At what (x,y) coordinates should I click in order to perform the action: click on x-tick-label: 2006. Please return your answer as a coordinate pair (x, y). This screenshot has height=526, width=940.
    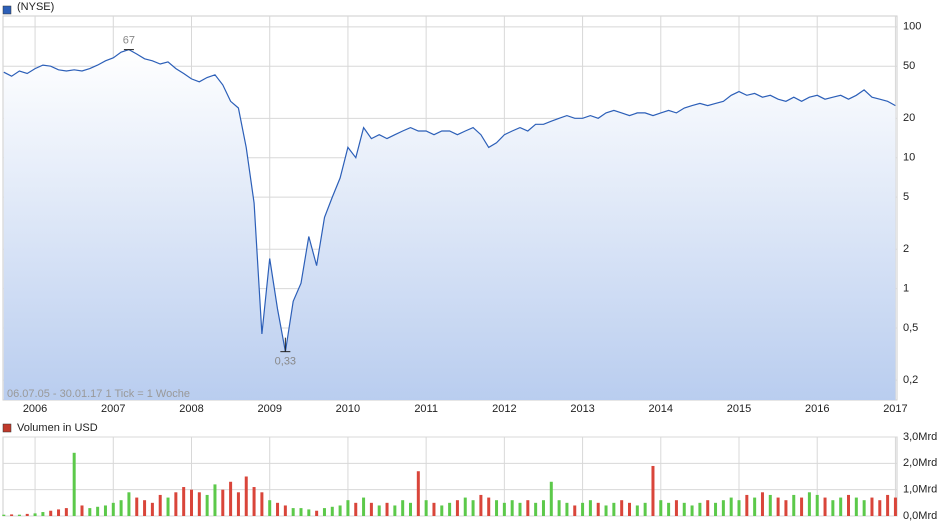
    Looking at the image, I should click on (35, 409).